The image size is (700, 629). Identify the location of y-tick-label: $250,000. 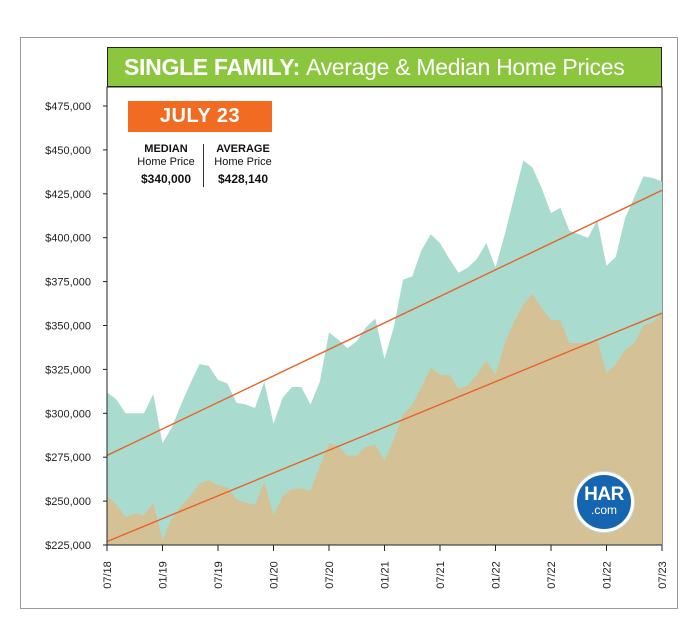
(68, 502).